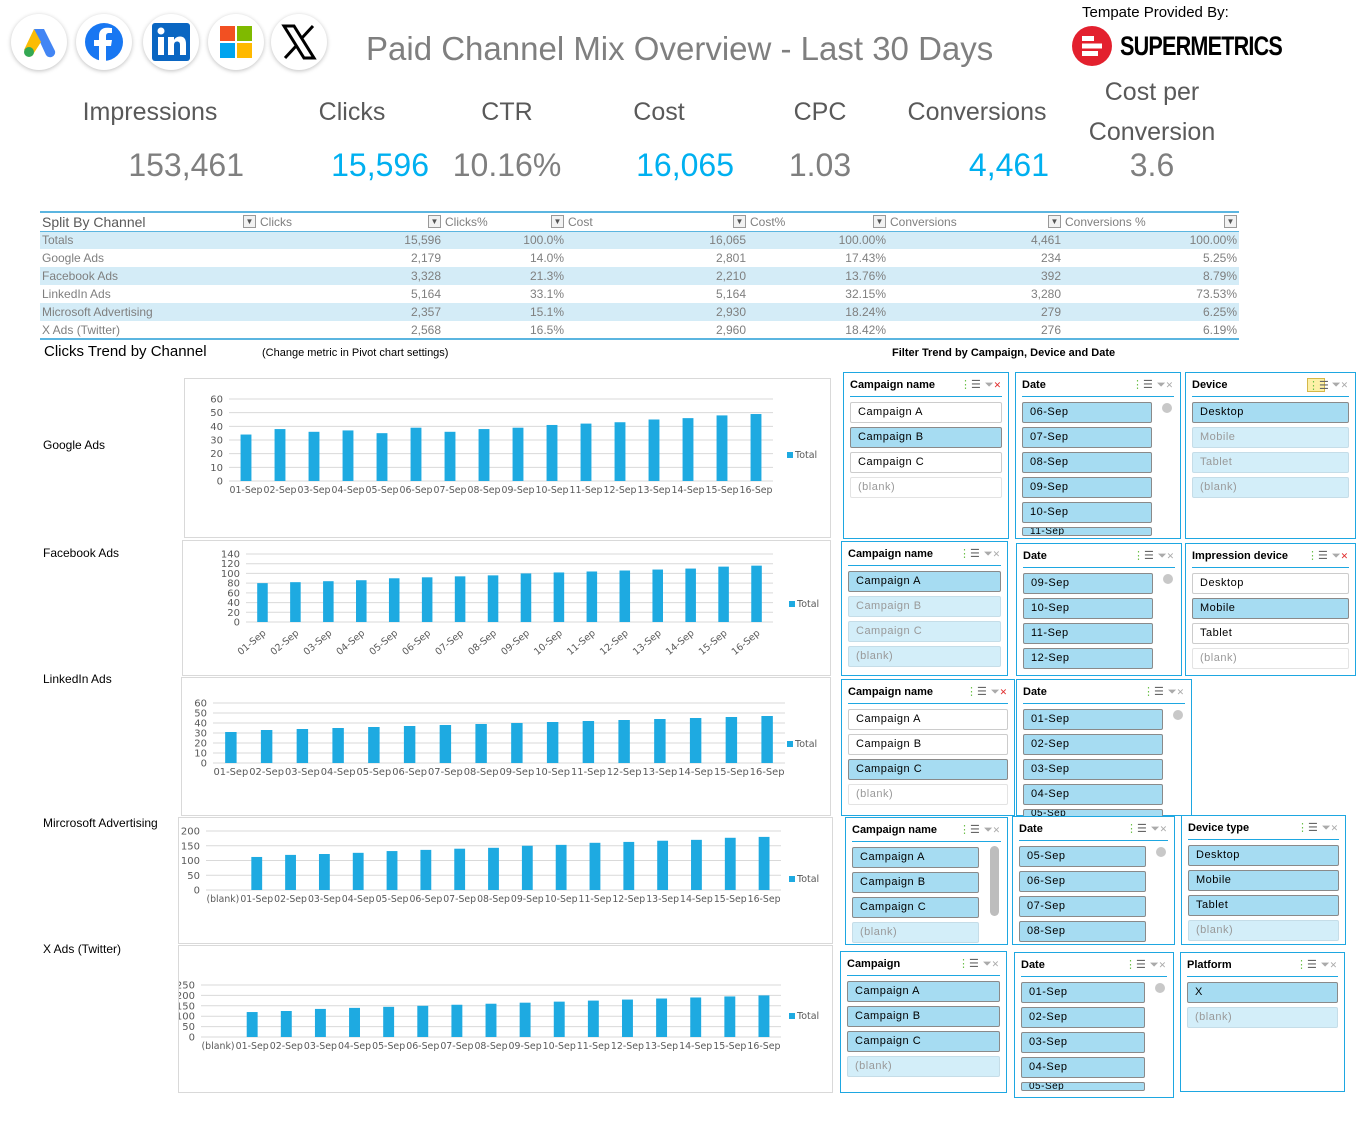  Describe the element at coordinates (1083, 1017) in the screenshot. I see `slicer-item: 02-Sep` at that location.